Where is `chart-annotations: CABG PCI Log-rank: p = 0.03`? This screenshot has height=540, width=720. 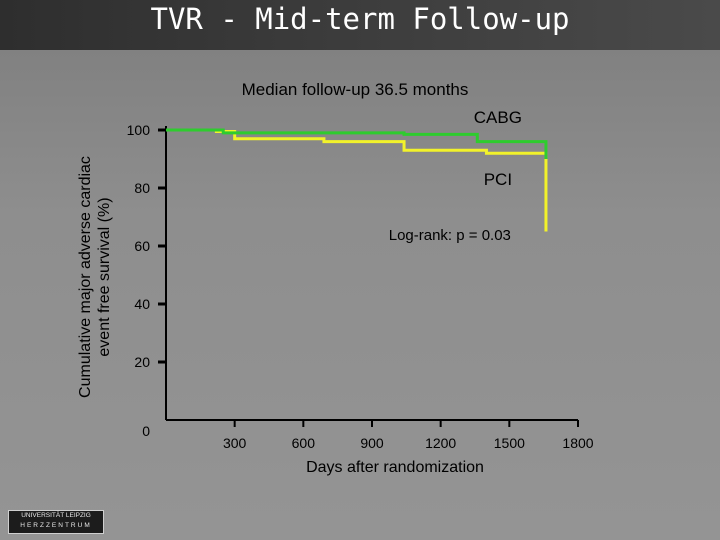 chart-annotations: CABG PCI Log-rank: p = 0.03 is located at coordinates (455, 176).